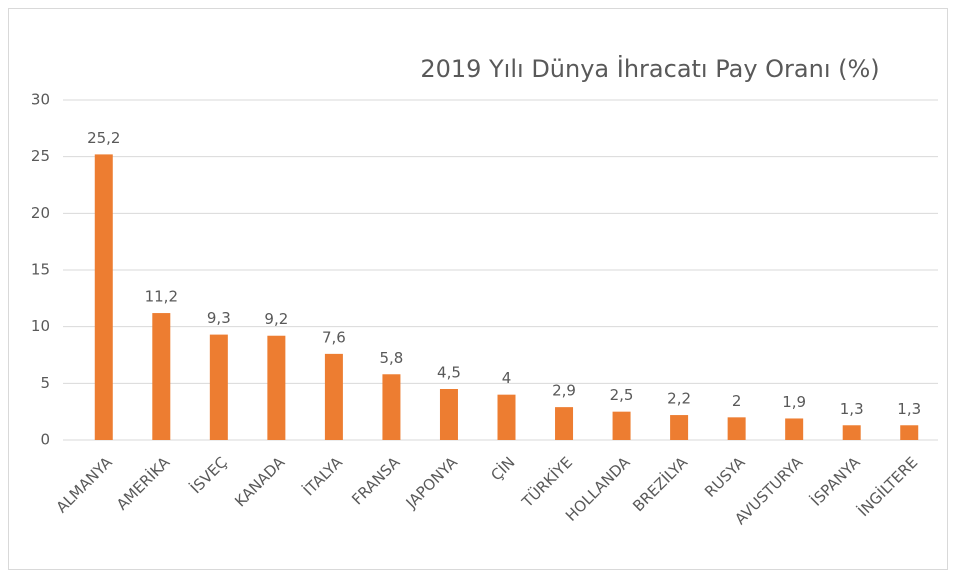  What do you see at coordinates (564, 391) in the screenshot?
I see `data-label: 2,9` at bounding box center [564, 391].